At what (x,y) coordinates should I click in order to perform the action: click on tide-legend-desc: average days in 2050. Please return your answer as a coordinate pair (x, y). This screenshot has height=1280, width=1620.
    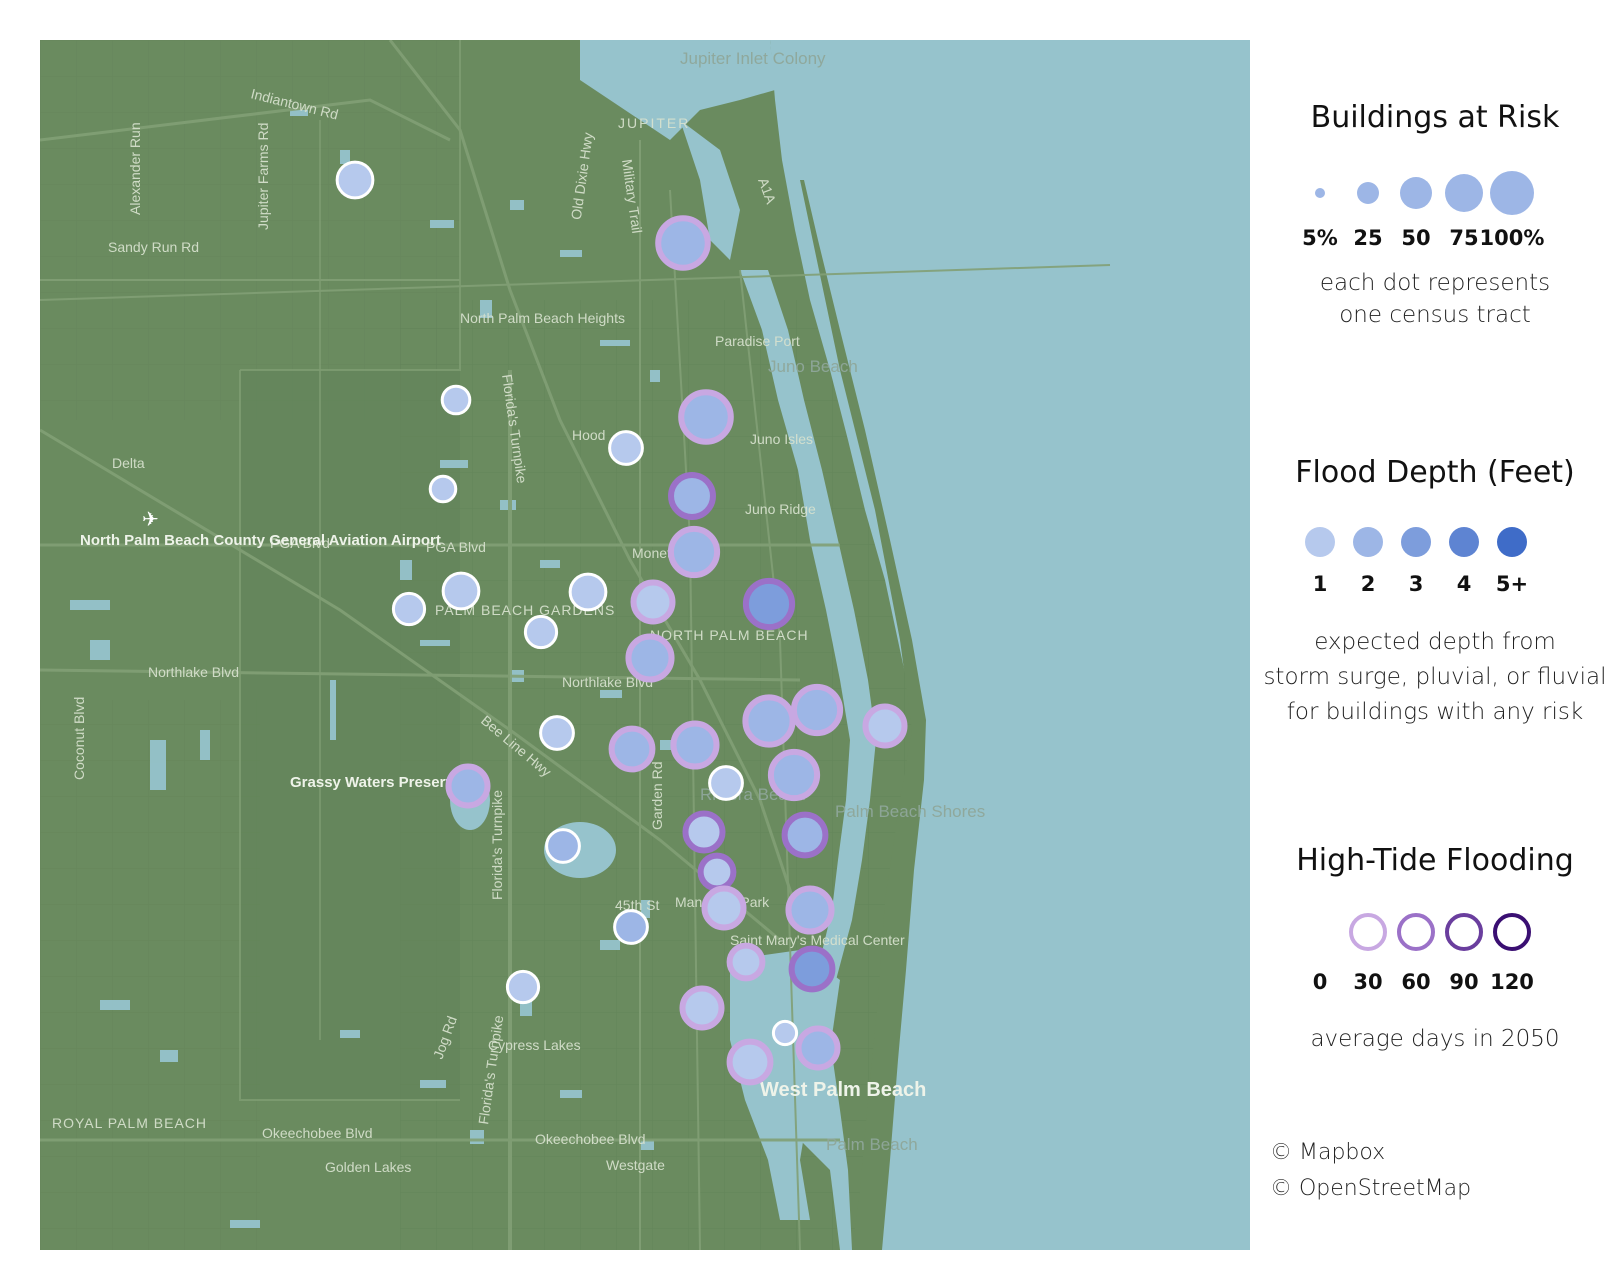
    Looking at the image, I should click on (1435, 1039).